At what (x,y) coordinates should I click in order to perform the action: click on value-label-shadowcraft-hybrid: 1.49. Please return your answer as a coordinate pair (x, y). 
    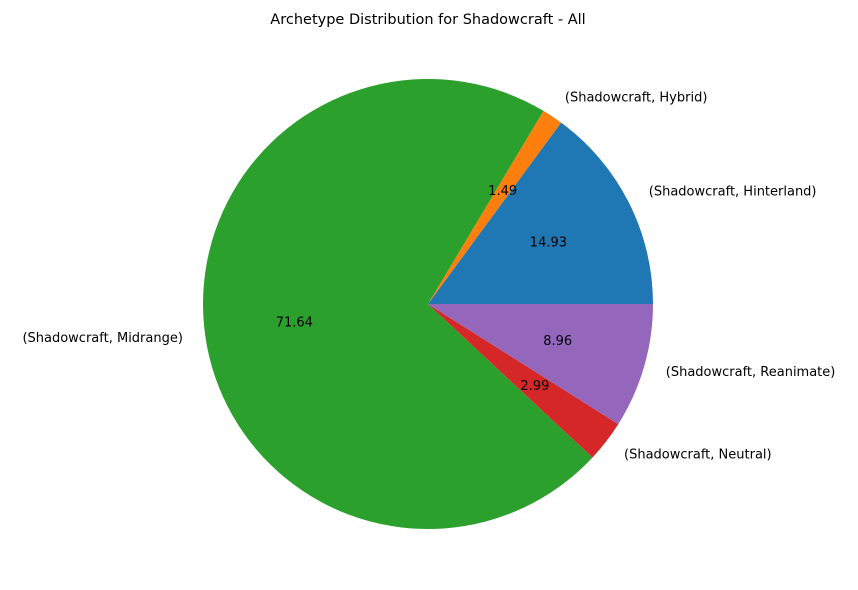
    Looking at the image, I should click on (502, 191).